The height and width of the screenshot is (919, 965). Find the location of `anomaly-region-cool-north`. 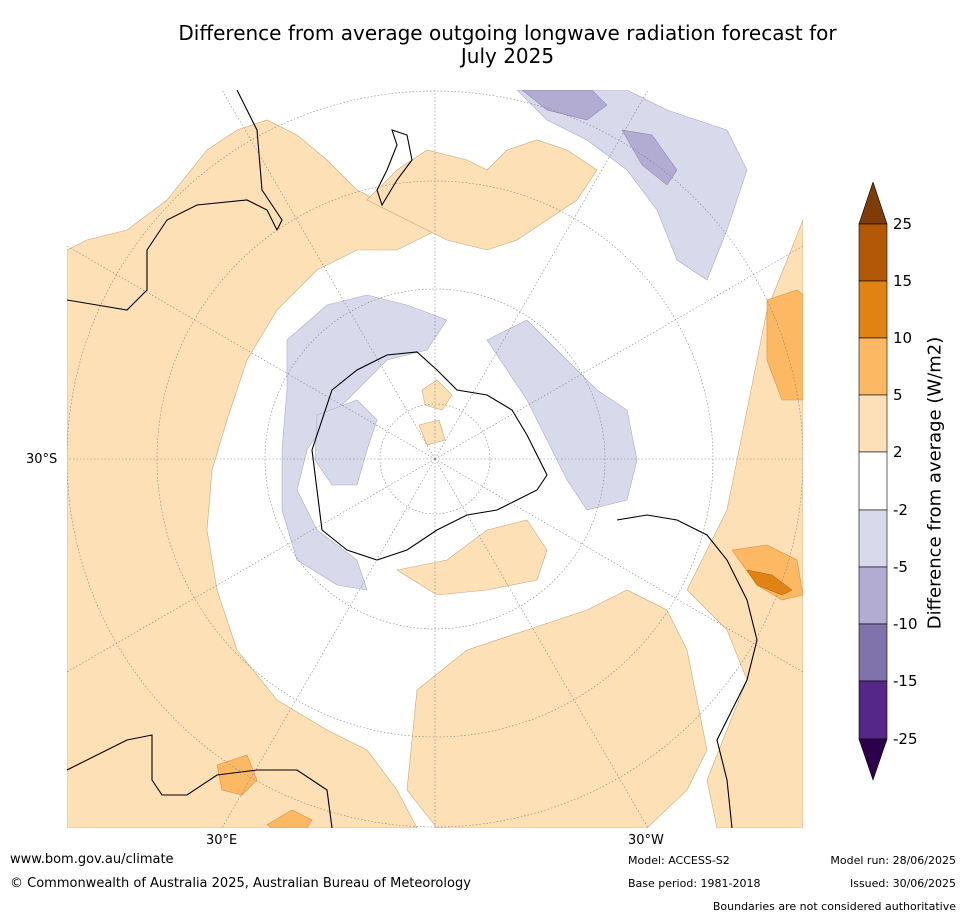

anomaly-region-cool-north is located at coordinates (632, 185).